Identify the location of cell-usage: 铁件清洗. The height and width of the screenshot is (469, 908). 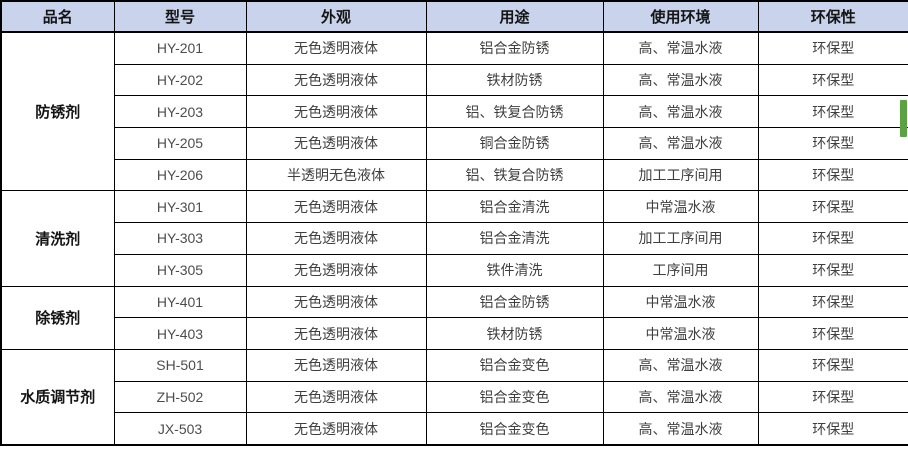
(514, 270).